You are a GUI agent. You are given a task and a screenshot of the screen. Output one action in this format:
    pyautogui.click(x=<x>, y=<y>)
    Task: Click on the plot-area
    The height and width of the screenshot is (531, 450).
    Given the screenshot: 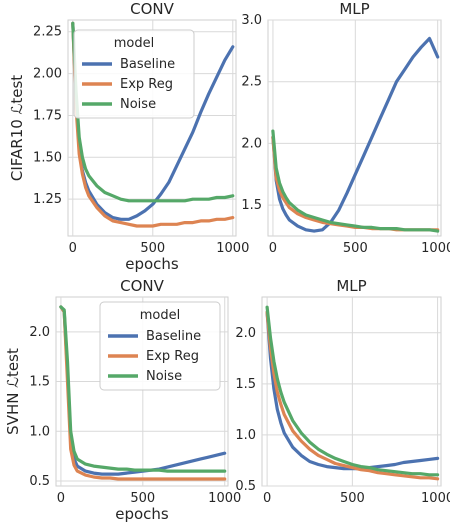 What is the action you would take?
    pyautogui.click(x=351, y=391)
    